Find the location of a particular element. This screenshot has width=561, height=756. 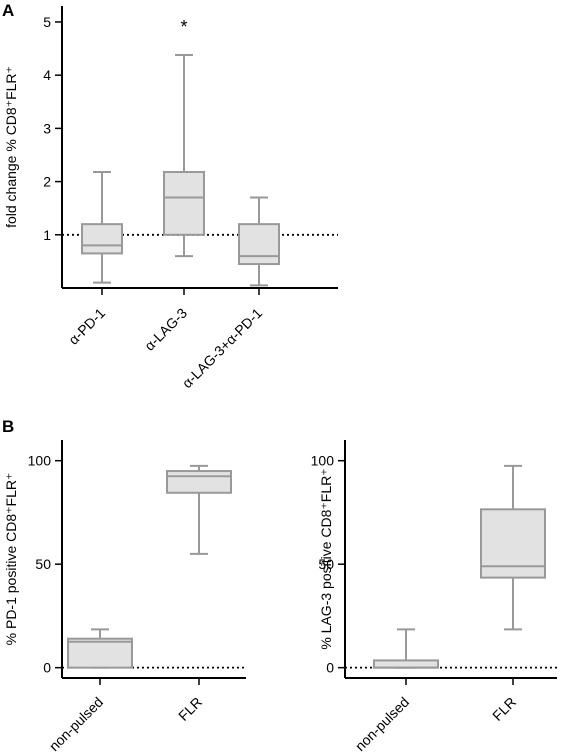

x-tick-label: α-LAG-3 is located at coordinates (165, 329).